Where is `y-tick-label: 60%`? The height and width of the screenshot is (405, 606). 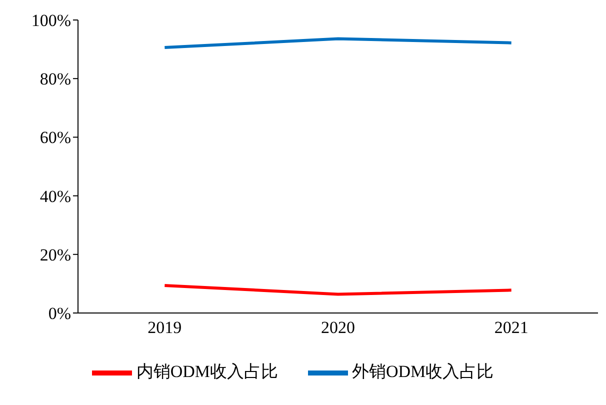
y-tick-label: 60% is located at coordinates (55, 138).